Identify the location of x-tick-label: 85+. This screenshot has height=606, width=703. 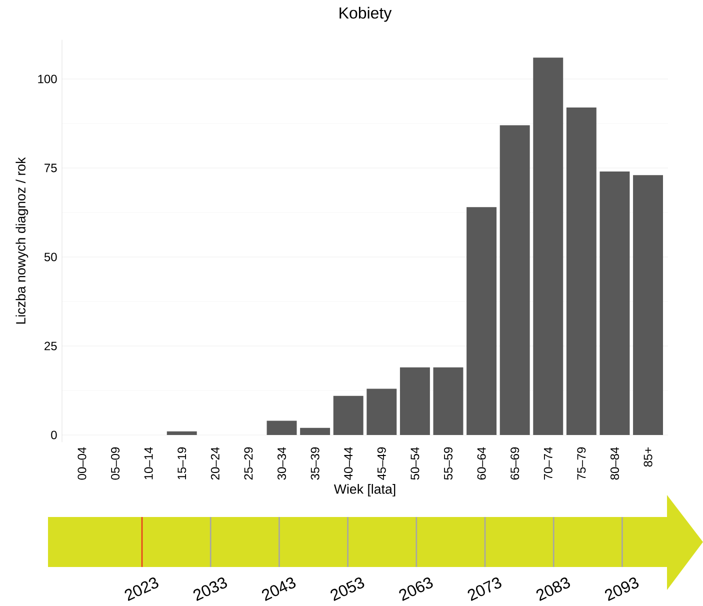
(648, 457).